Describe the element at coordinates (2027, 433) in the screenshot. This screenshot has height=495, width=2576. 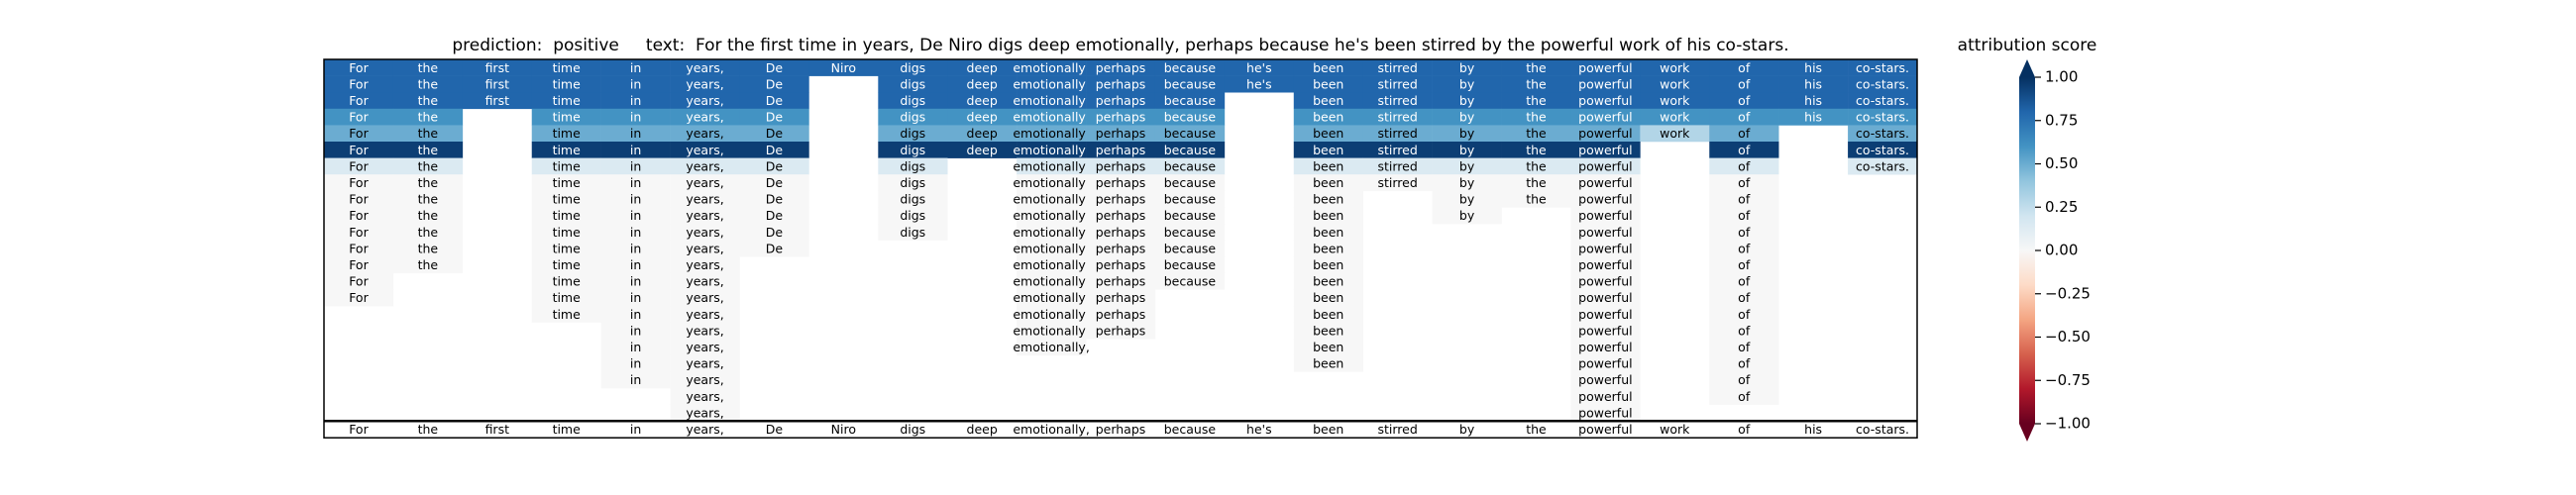
I see `colorbar-extend-bottom` at that location.